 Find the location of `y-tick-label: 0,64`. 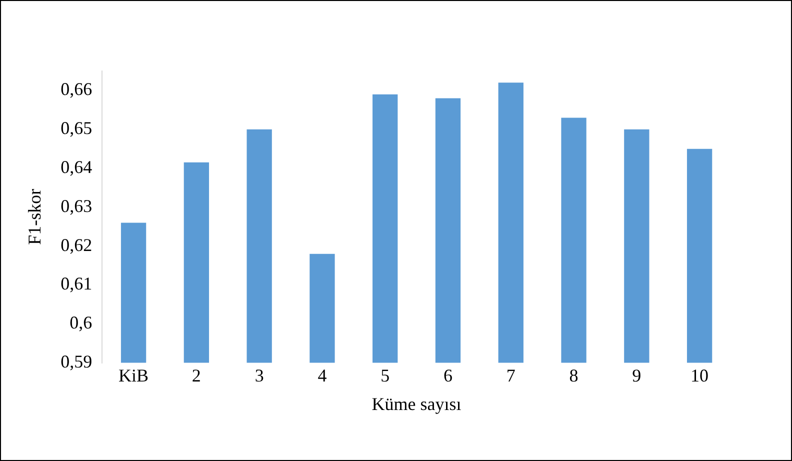

y-tick-label: 0,64 is located at coordinates (76, 167).